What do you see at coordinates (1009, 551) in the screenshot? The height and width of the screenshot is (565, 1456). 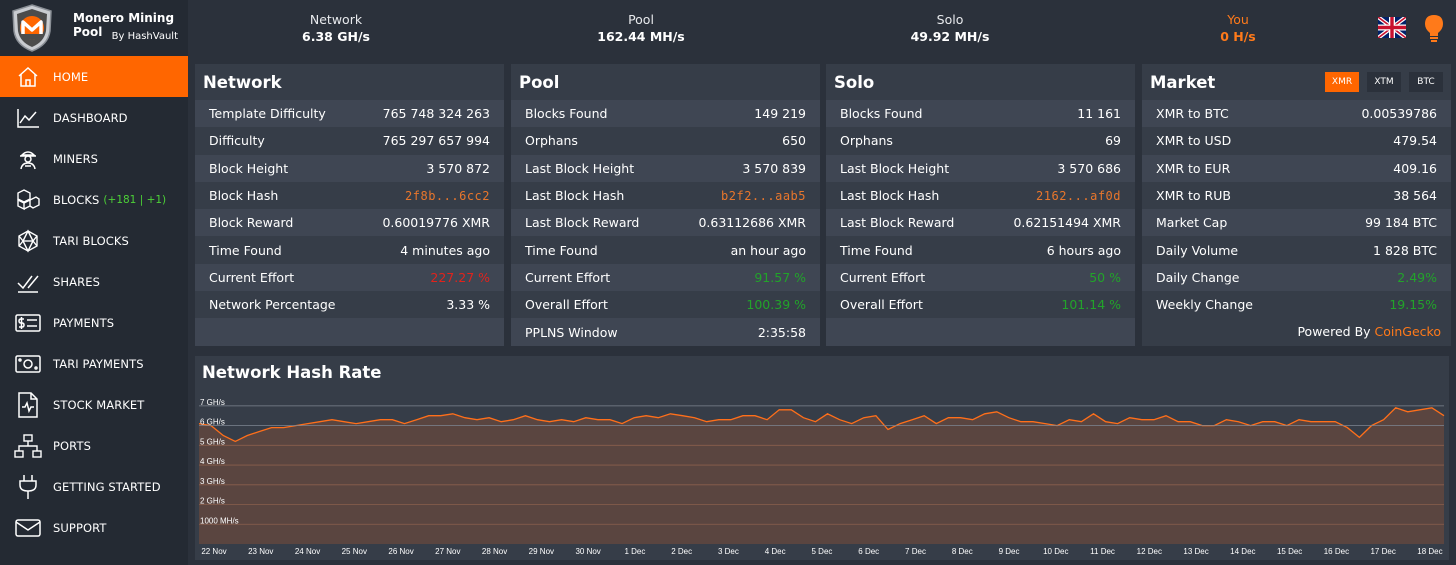 I see `x-tick-label: 9 Dec` at bounding box center [1009, 551].